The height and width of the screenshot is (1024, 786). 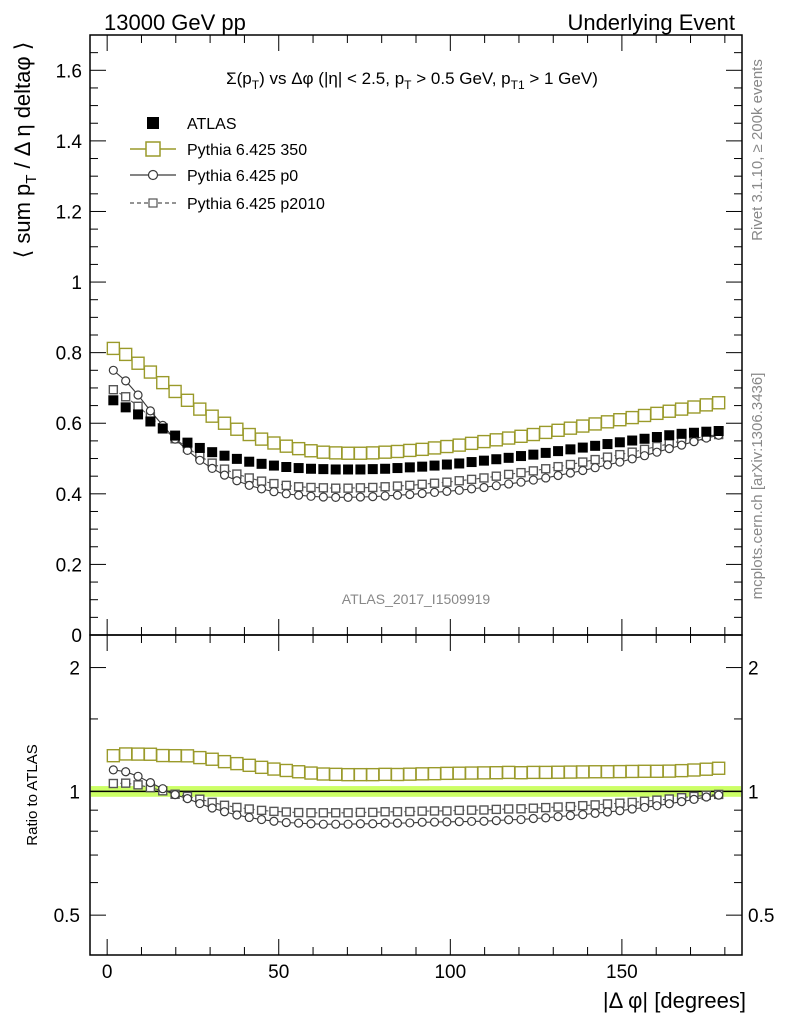 What do you see at coordinates (651, 22) in the screenshot?
I see `header-right: Underlying Event` at bounding box center [651, 22].